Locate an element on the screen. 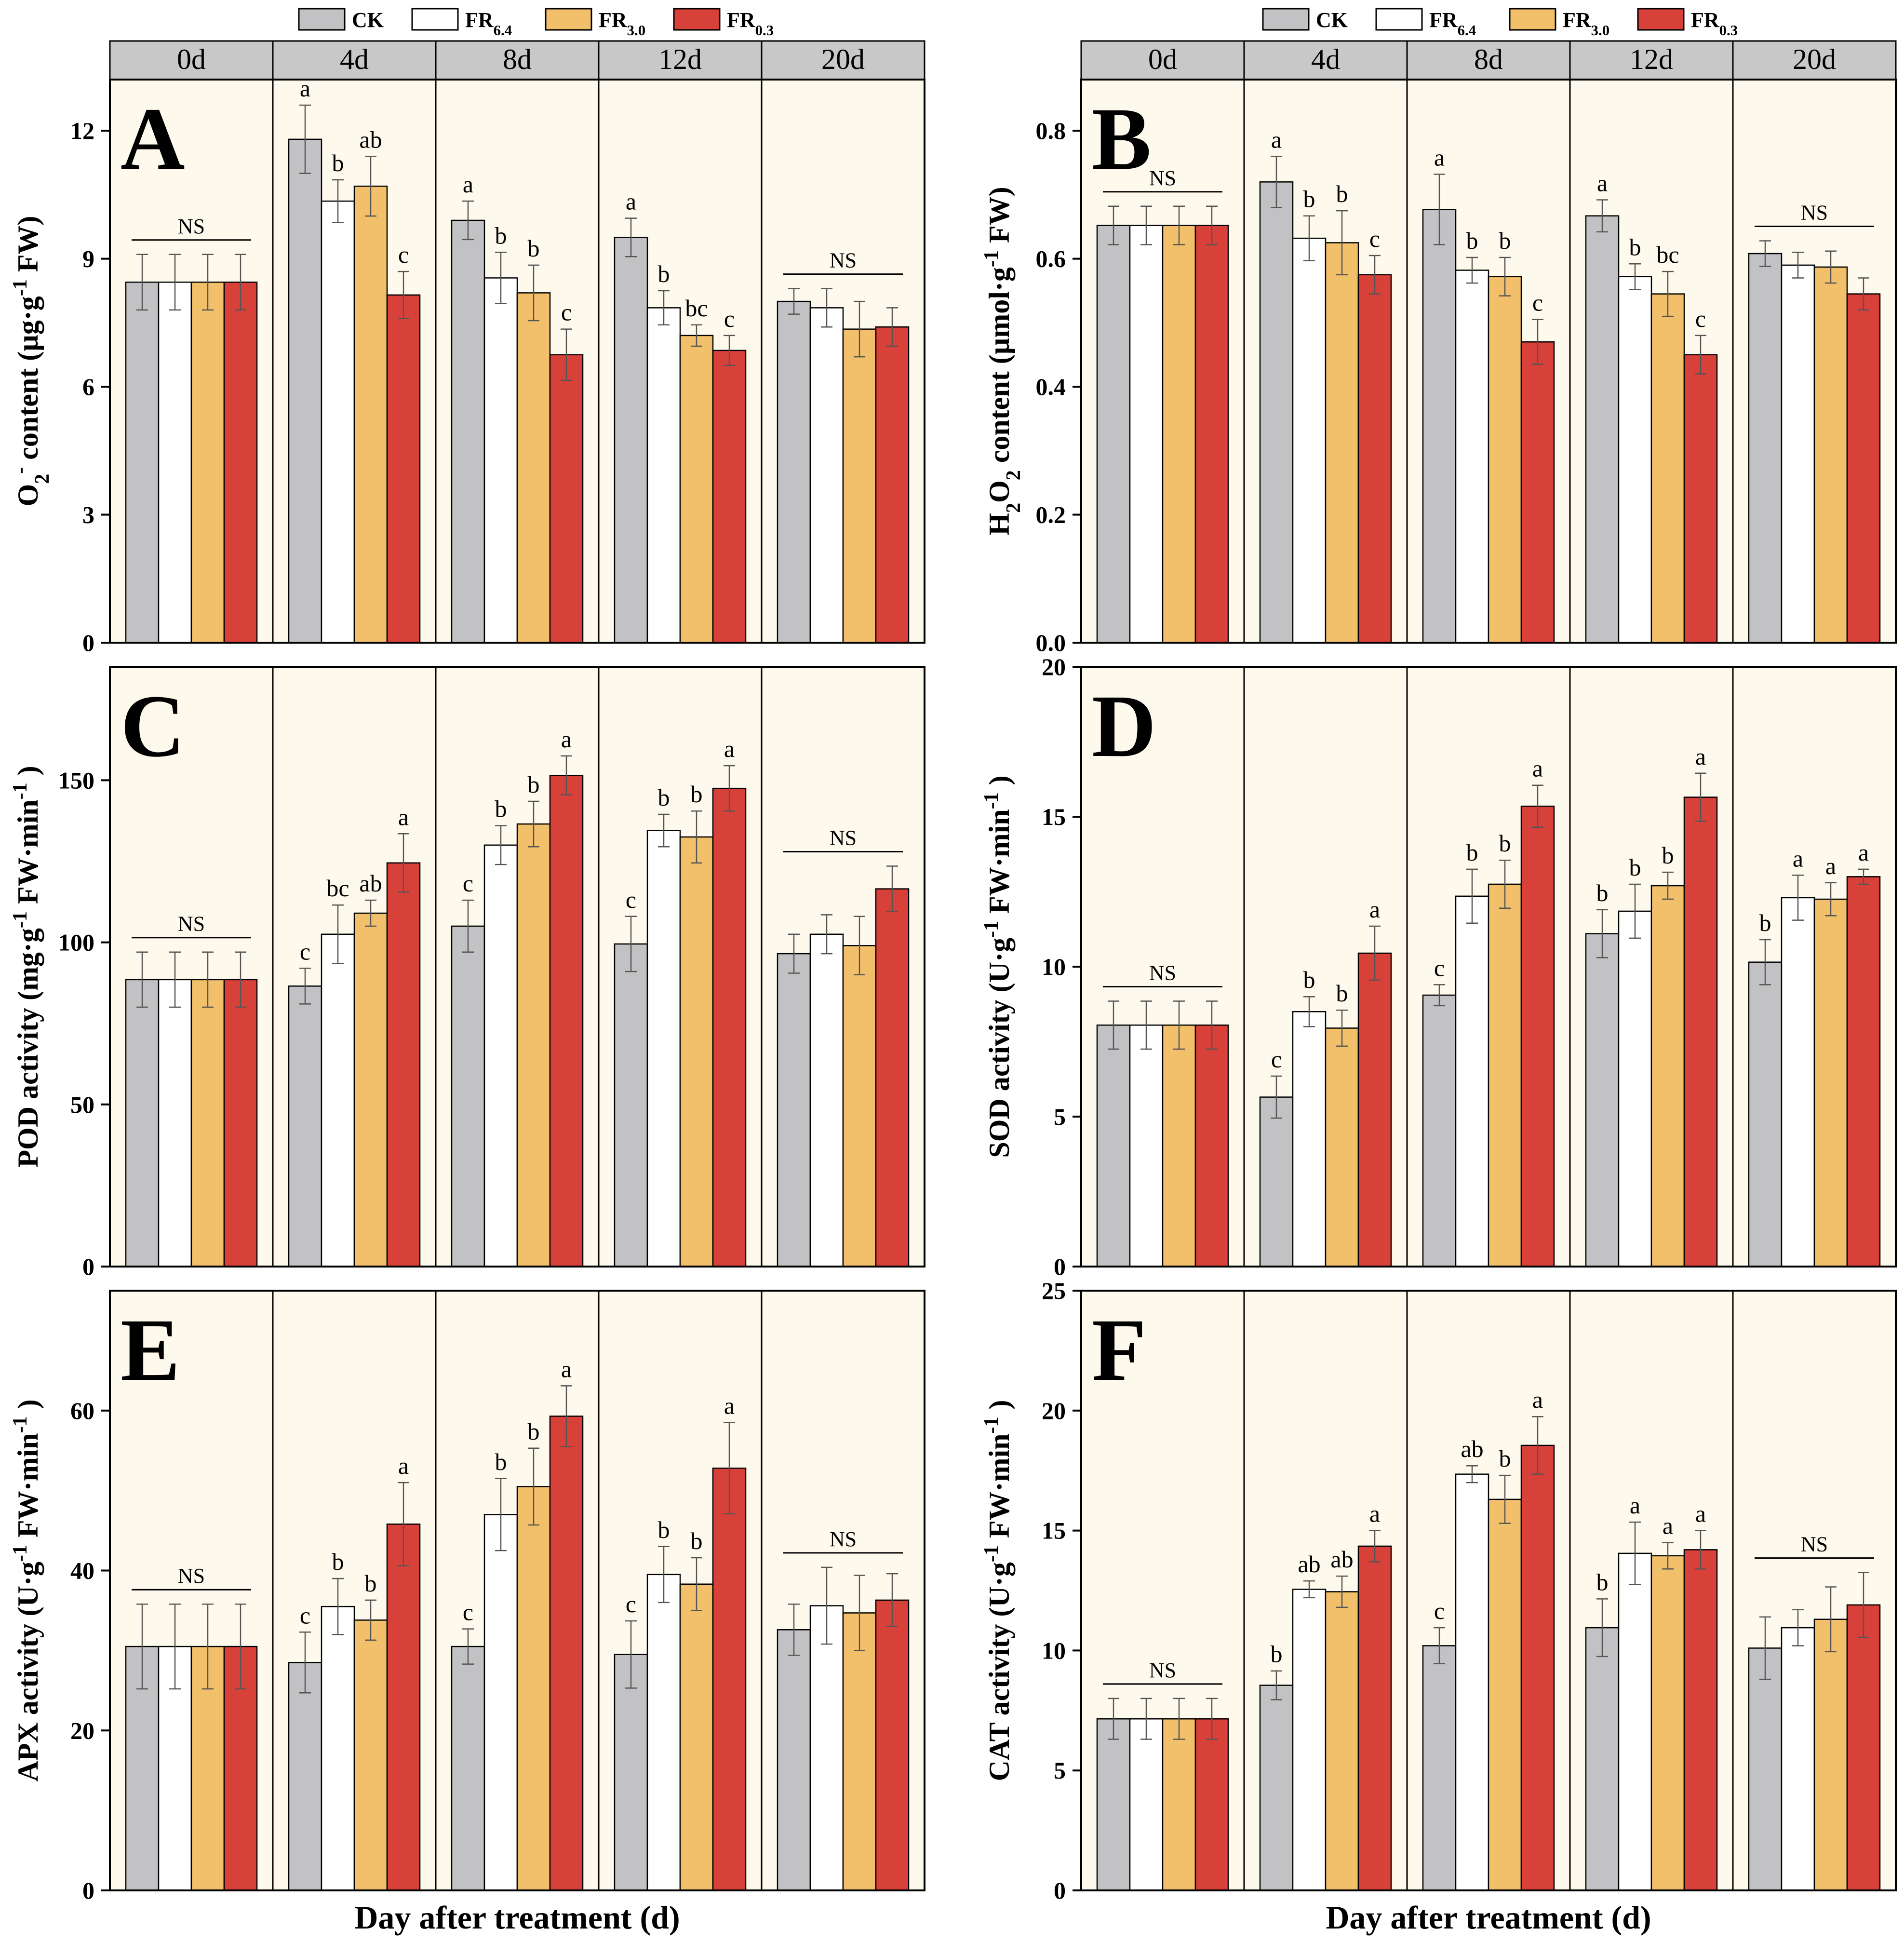  strip-label-8d: 8d is located at coordinates (1488, 59).